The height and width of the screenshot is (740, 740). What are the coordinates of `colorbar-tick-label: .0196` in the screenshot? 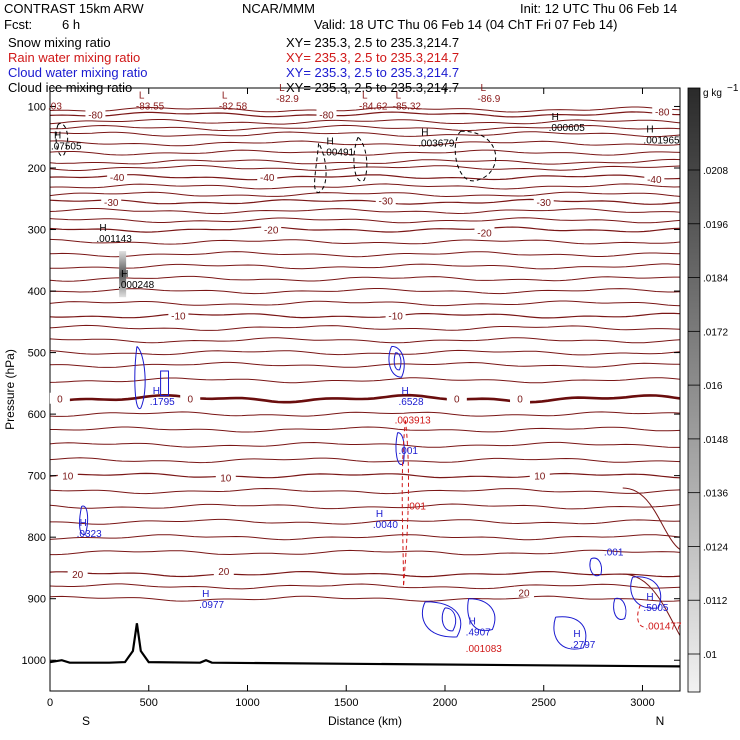 It's located at (715, 225).